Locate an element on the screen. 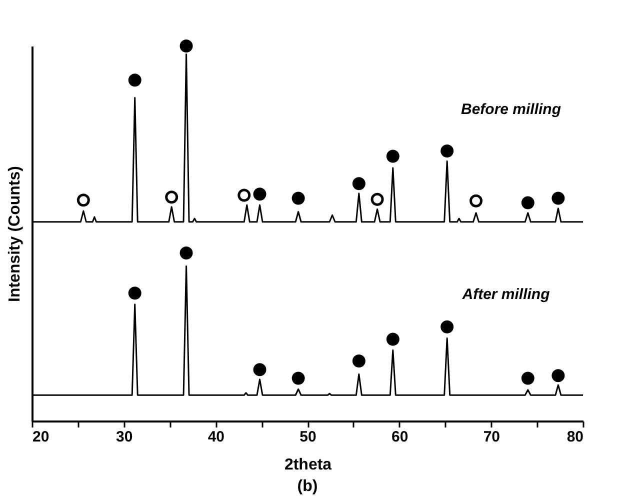 The image size is (629, 501). x-axis-title: 2theta is located at coordinates (308, 465).